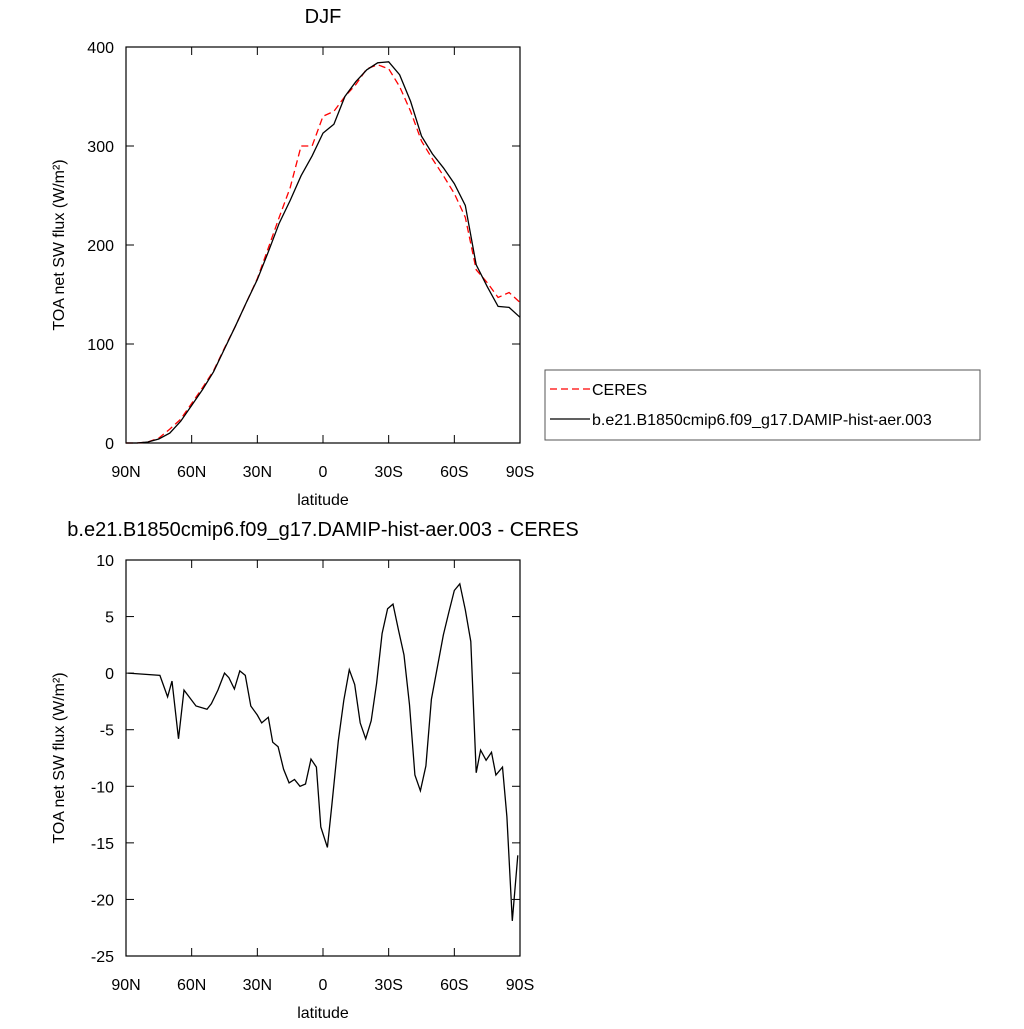  What do you see at coordinates (102, 787) in the screenshot?
I see `y-tick-label: -10` at bounding box center [102, 787].